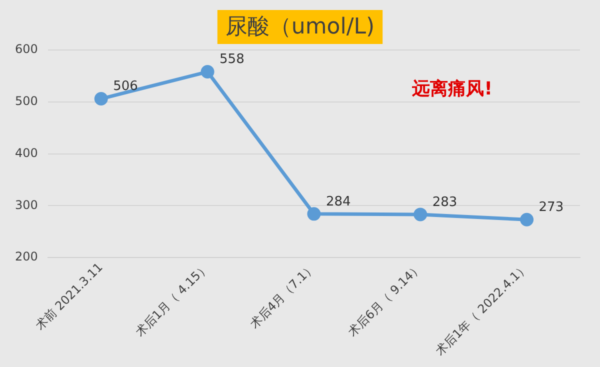 This screenshot has height=367, width=600. What do you see at coordinates (551, 208) in the screenshot?
I see `data-label: 273` at bounding box center [551, 208].